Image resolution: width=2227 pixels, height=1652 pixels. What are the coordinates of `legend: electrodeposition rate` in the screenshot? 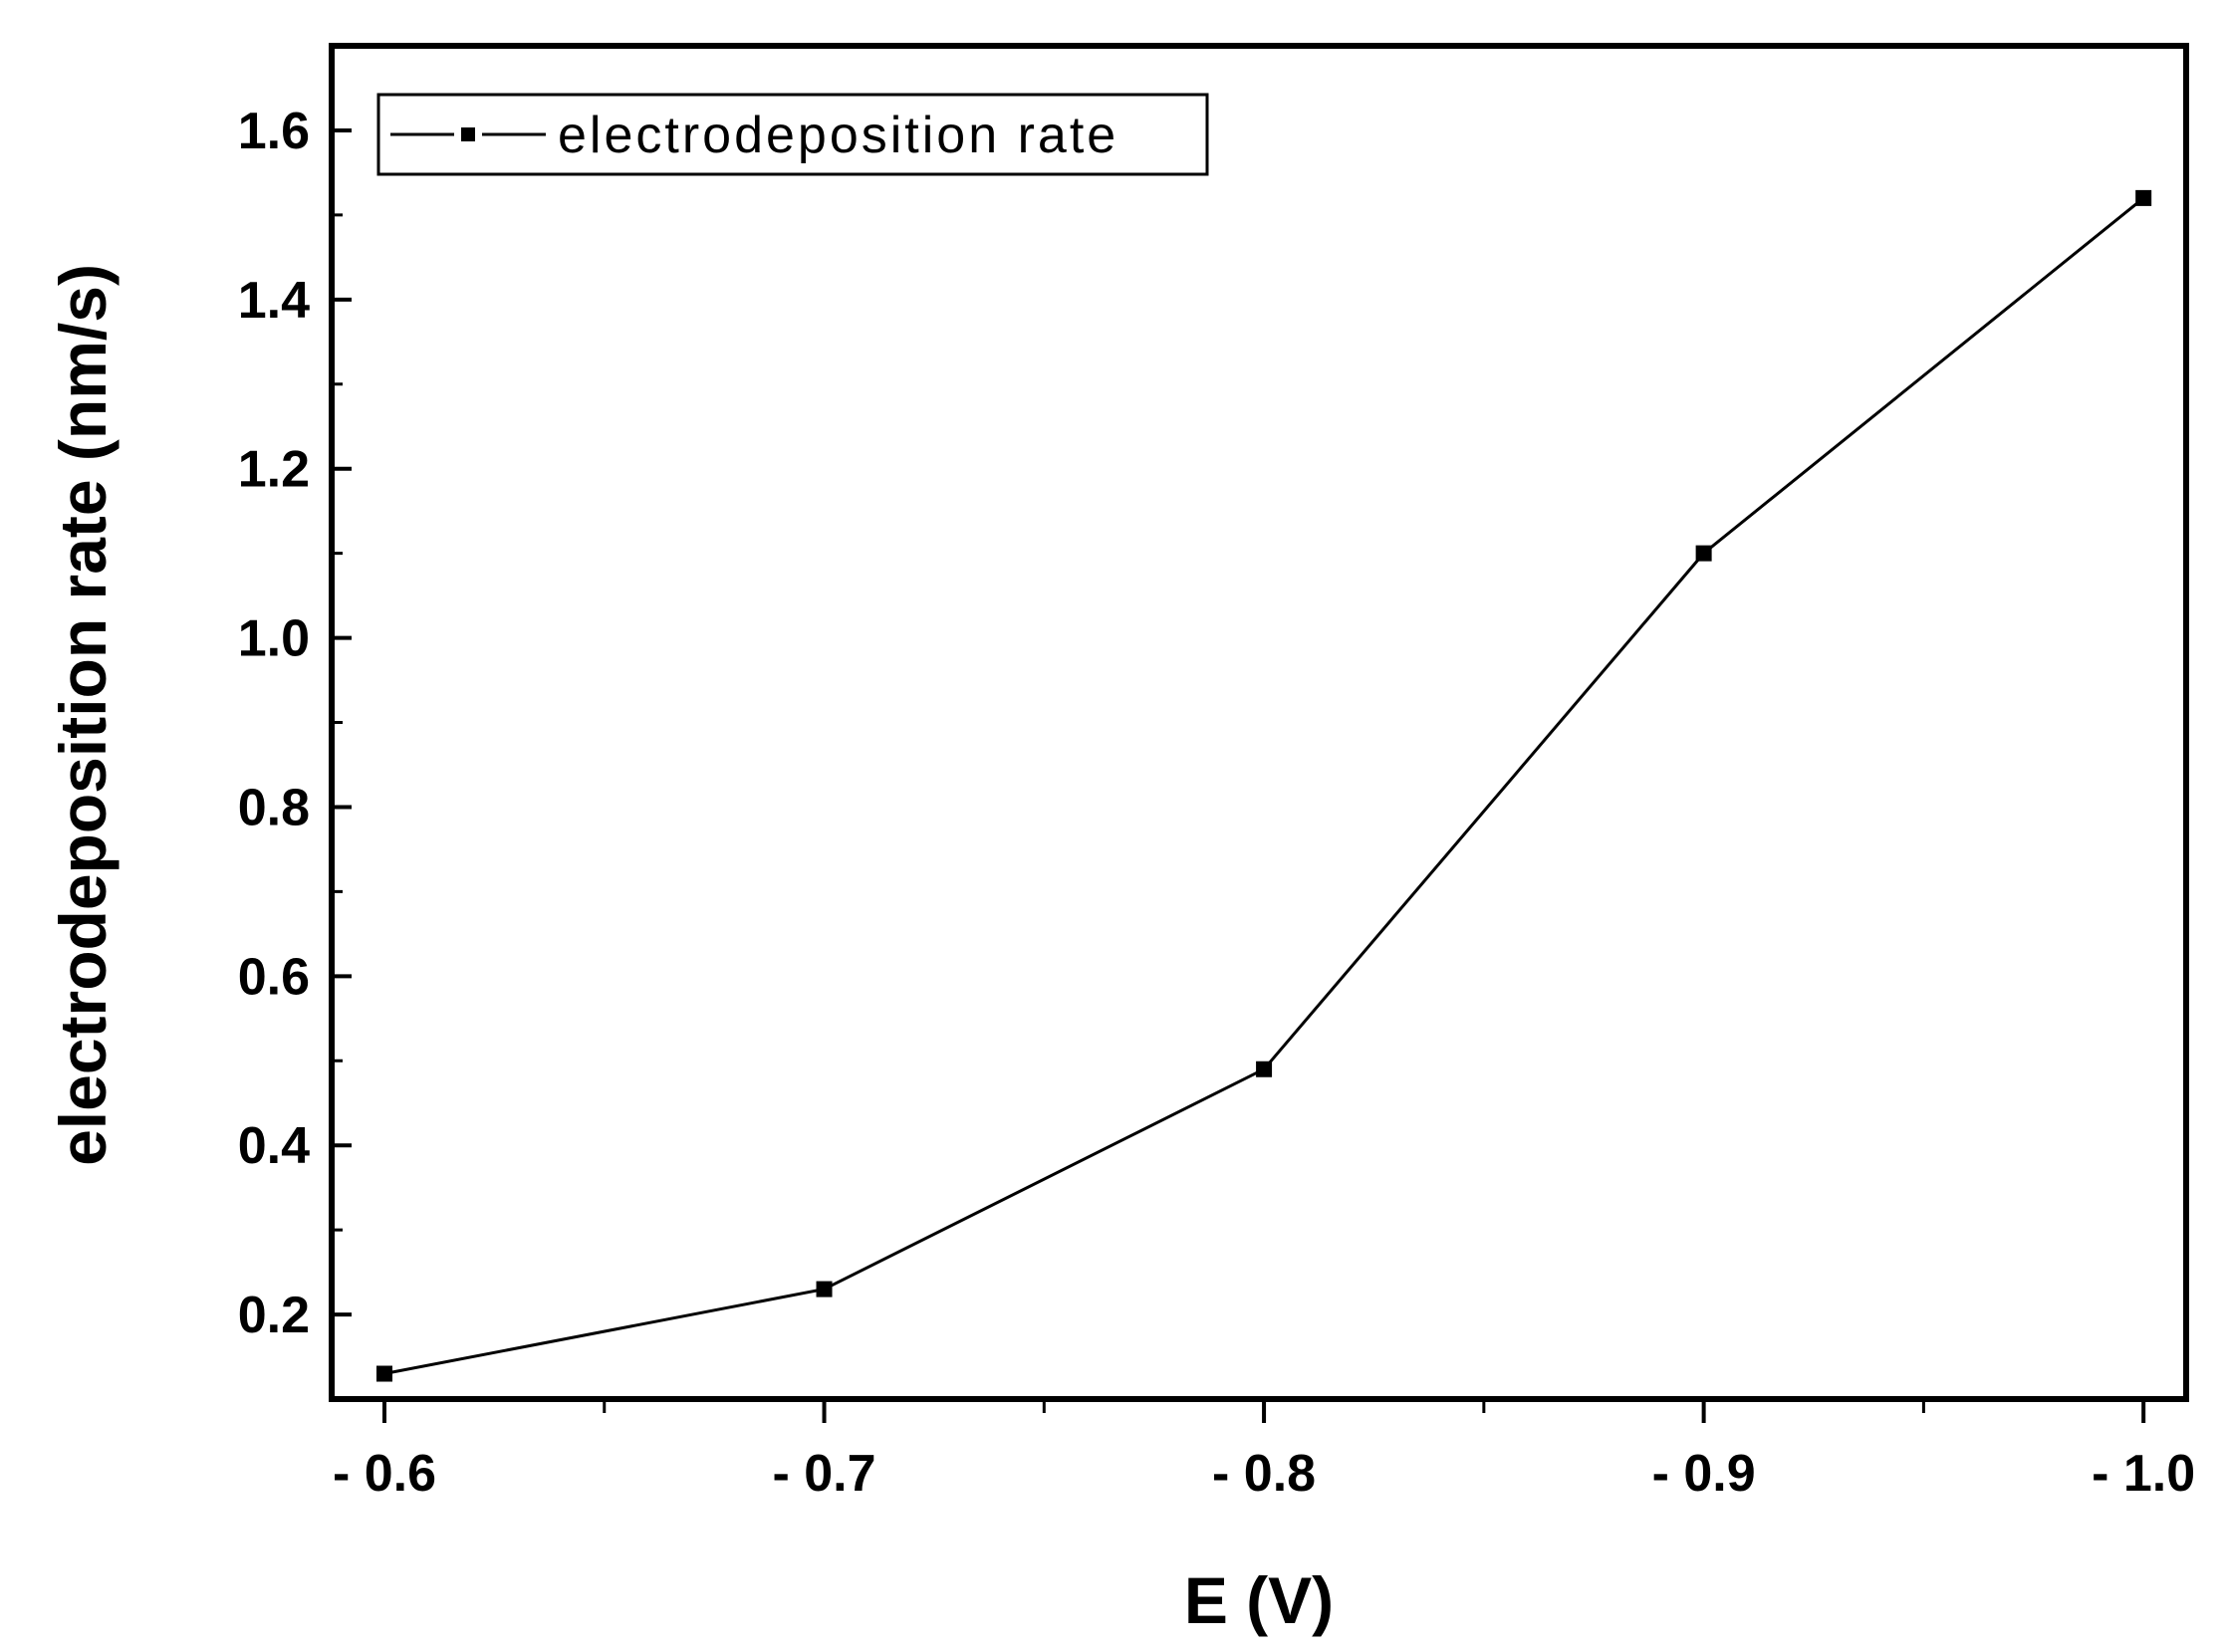 It's located at (792, 134).